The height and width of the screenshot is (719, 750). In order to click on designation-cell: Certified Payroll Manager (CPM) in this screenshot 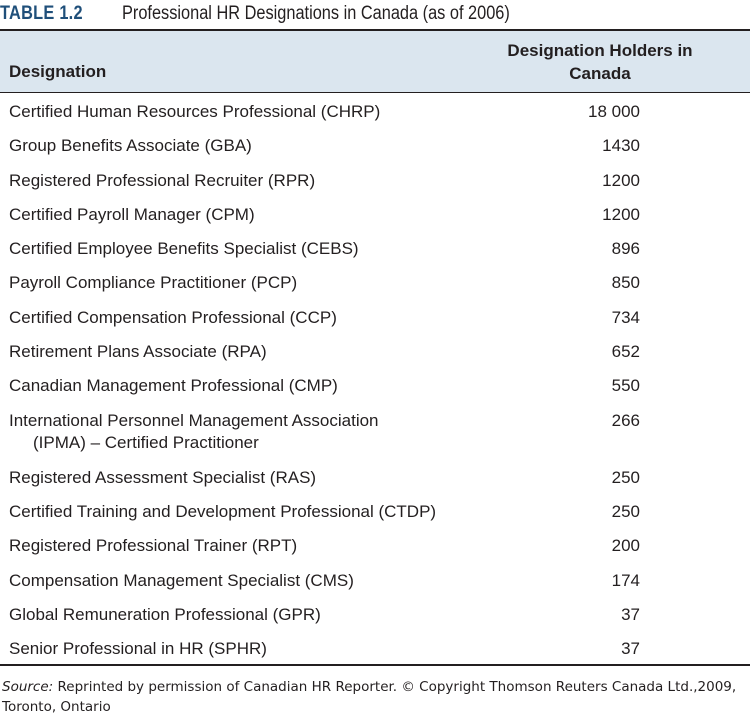, I will do `click(132, 214)`.